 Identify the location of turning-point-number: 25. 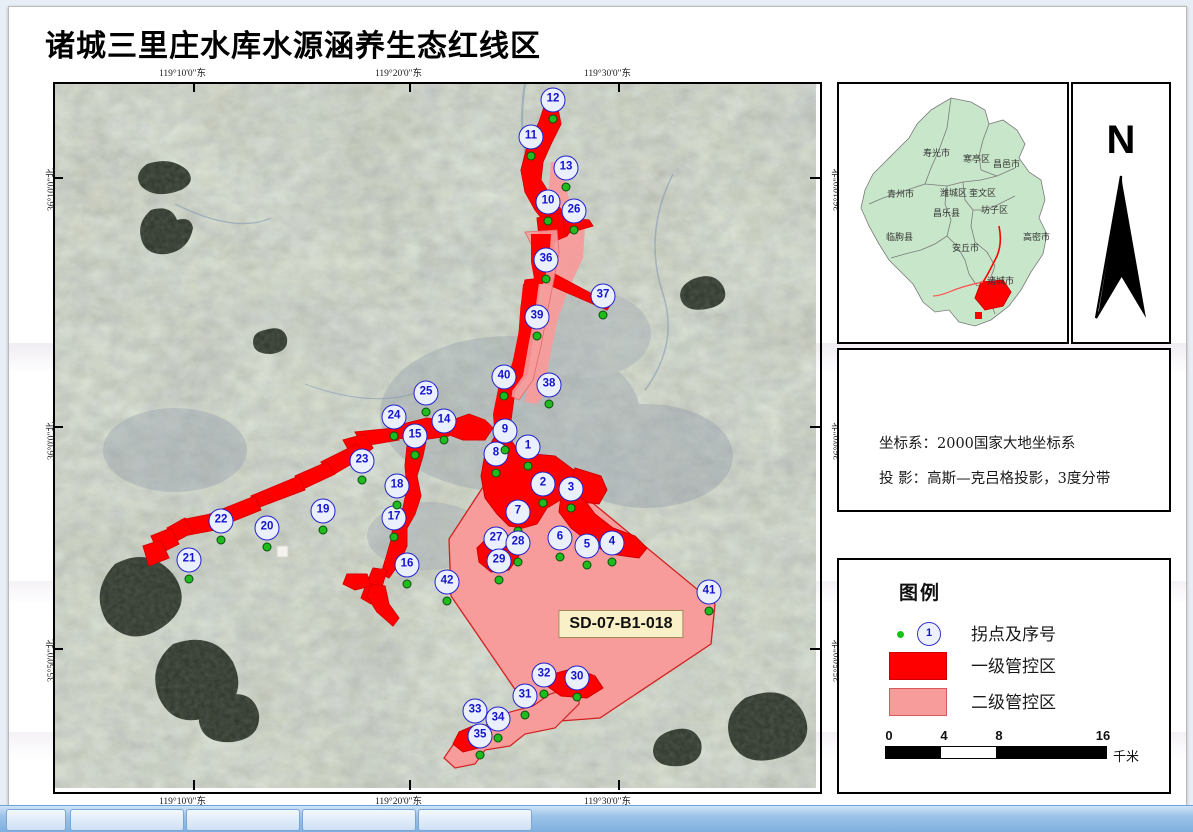
(426, 393).